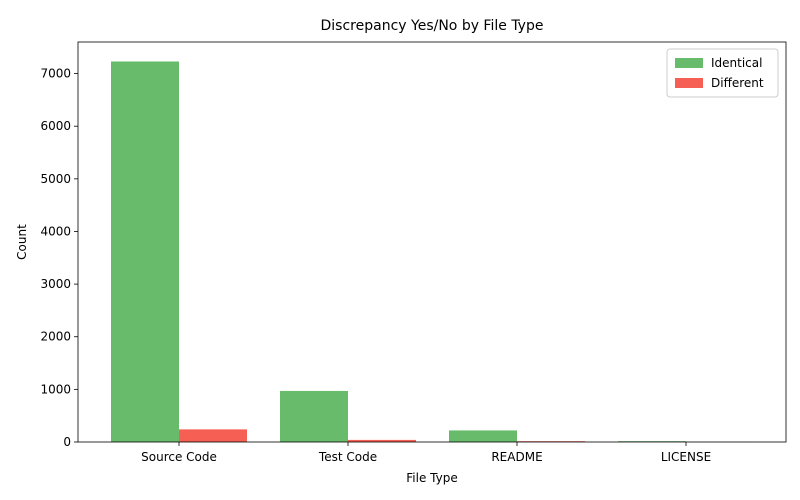  Describe the element at coordinates (314, 416) in the screenshot. I see `bar-identical-test-code` at that location.